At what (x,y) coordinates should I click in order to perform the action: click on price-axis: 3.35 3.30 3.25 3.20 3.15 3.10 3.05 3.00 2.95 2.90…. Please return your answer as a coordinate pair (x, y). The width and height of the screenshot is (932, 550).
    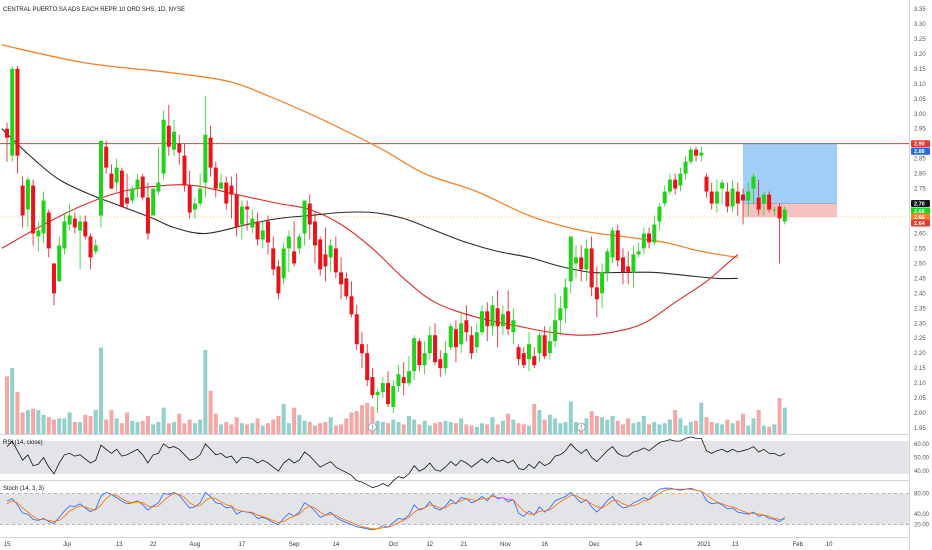
    Looking at the image, I should click on (920, 219).